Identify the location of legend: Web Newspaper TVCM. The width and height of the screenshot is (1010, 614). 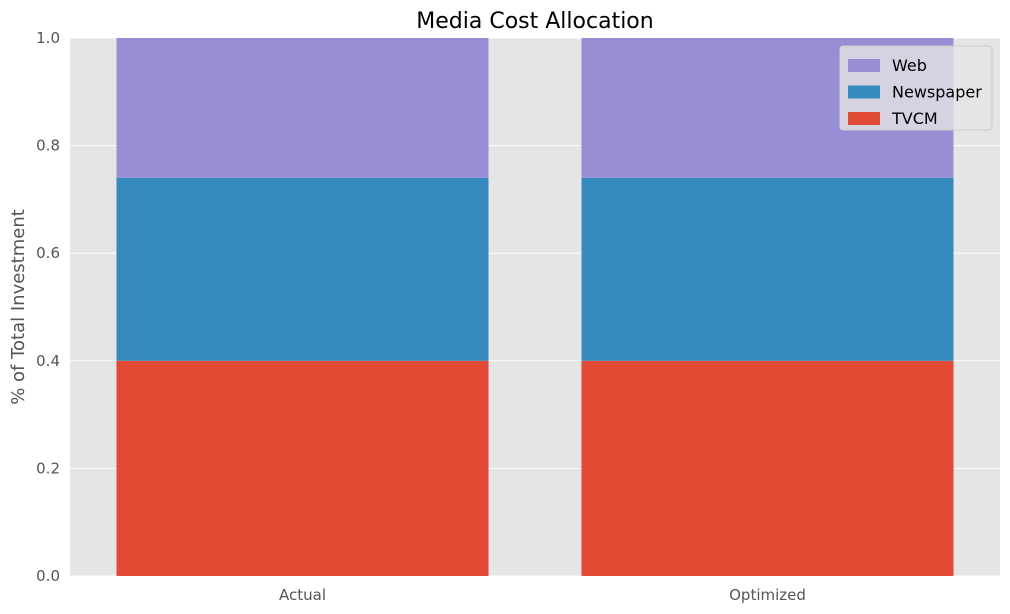
(916, 88).